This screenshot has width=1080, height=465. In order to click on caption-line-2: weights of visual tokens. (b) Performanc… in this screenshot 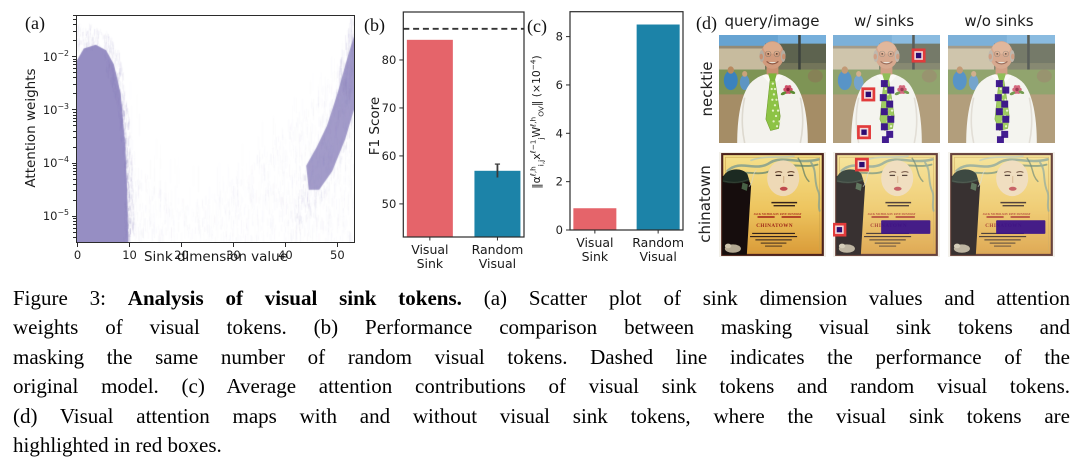, I will do `click(541, 327)`.